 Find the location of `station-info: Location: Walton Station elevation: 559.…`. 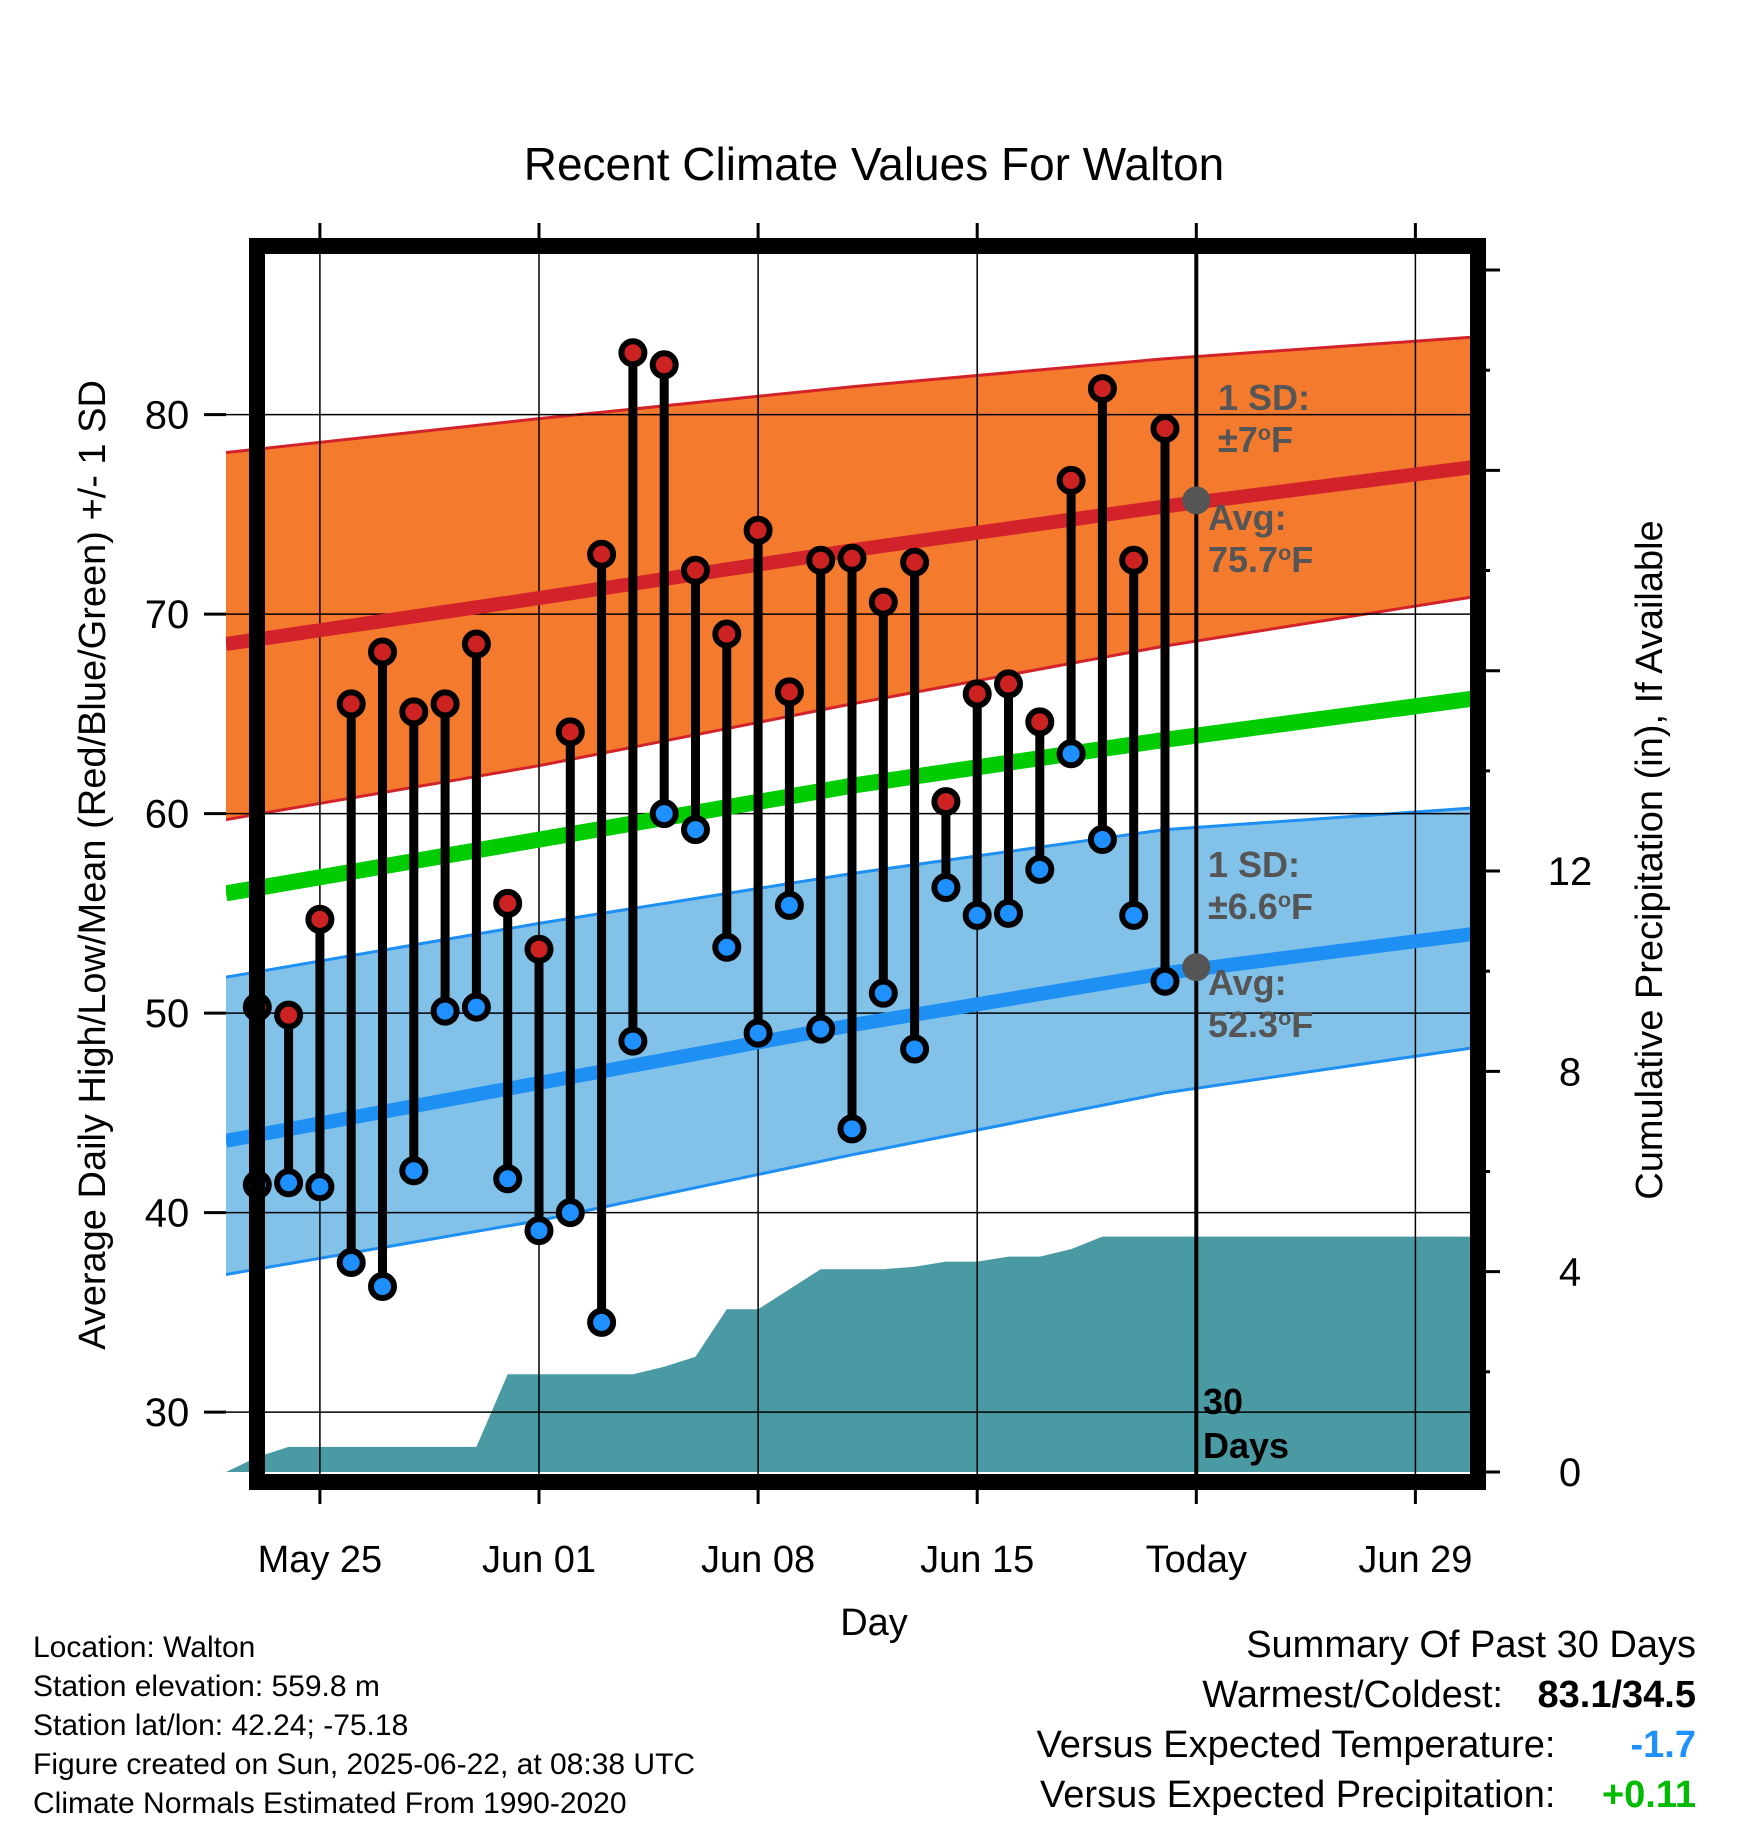

station-info: Location: Walton Station elevation: 559.… is located at coordinates (364, 1725).